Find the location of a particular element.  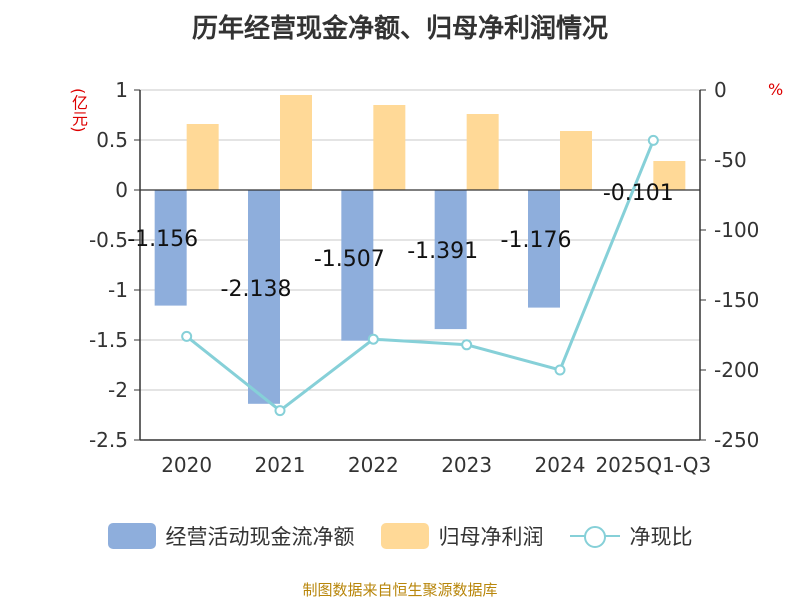

legend-label-cashflow: 经营活动现金流净额 is located at coordinates (260, 537).